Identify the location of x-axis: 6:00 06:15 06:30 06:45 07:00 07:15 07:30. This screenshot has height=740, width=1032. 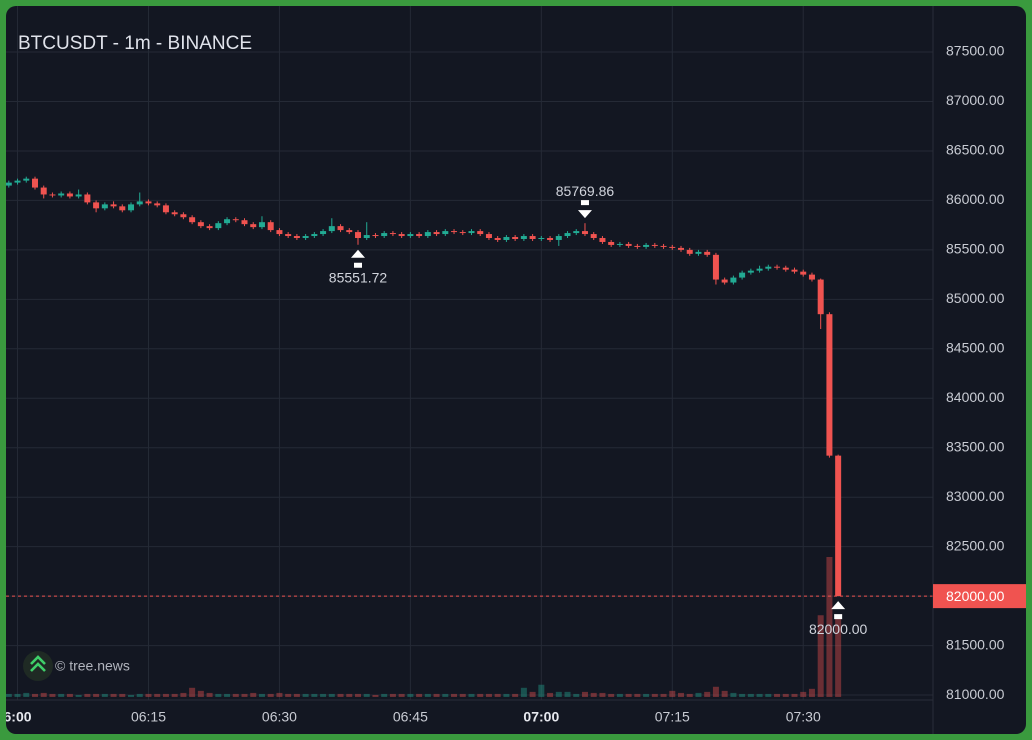
(413, 717).